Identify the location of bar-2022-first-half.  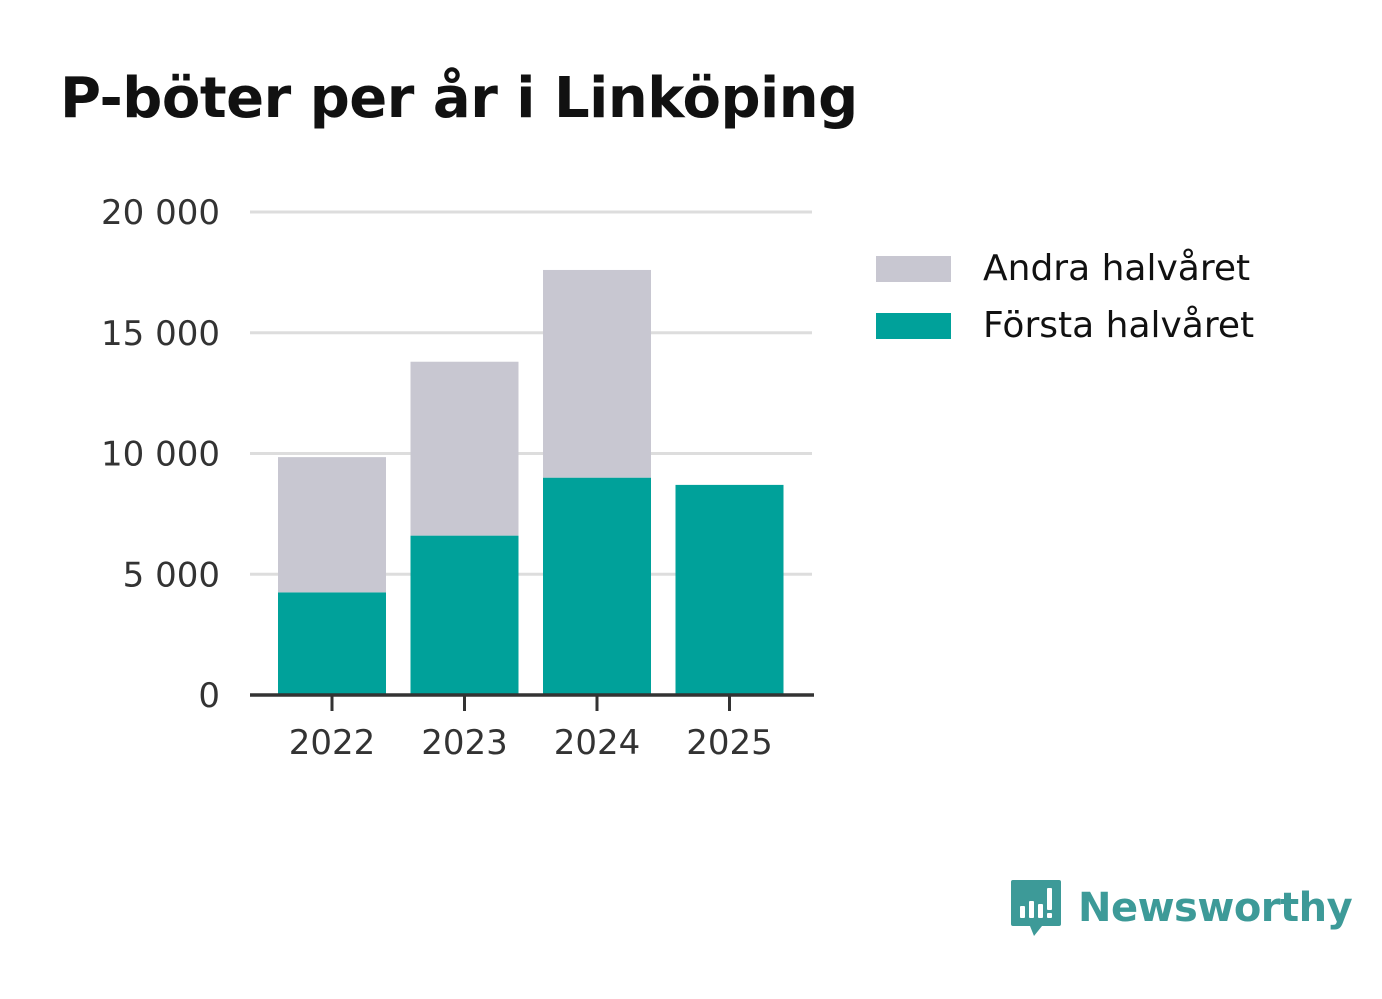
(332, 643).